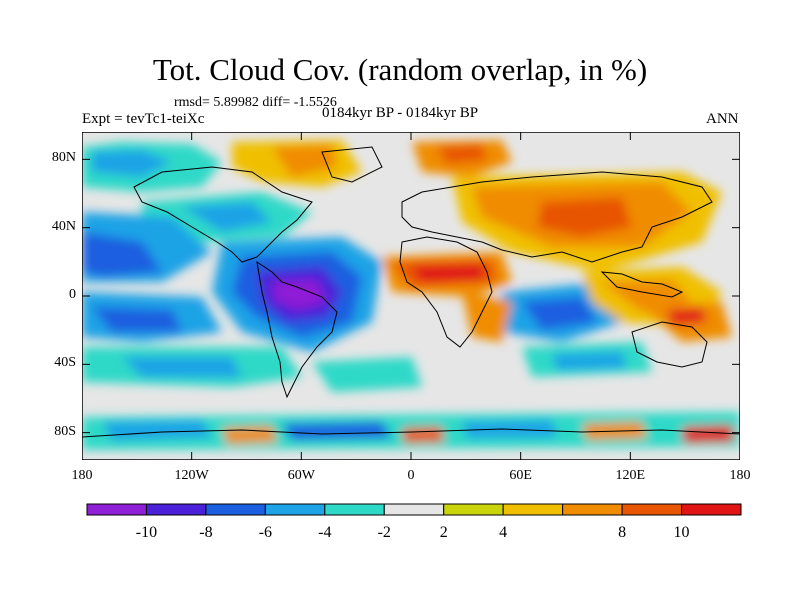  What do you see at coordinates (265, 532) in the screenshot?
I see `colorbar-label: -6` at bounding box center [265, 532].